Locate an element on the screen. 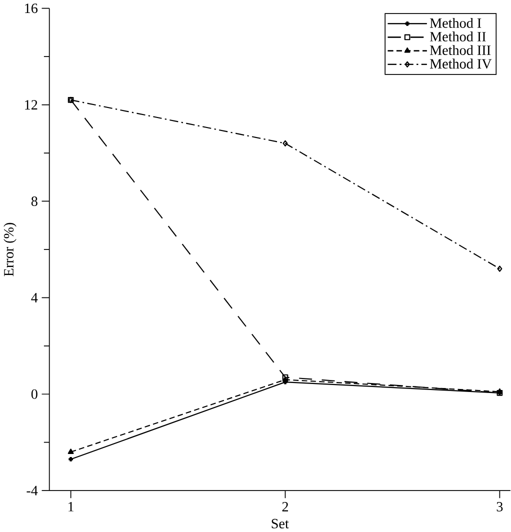 Image resolution: width=511 pixels, height=532 pixels. legend-label: Method III is located at coordinates (460, 50).